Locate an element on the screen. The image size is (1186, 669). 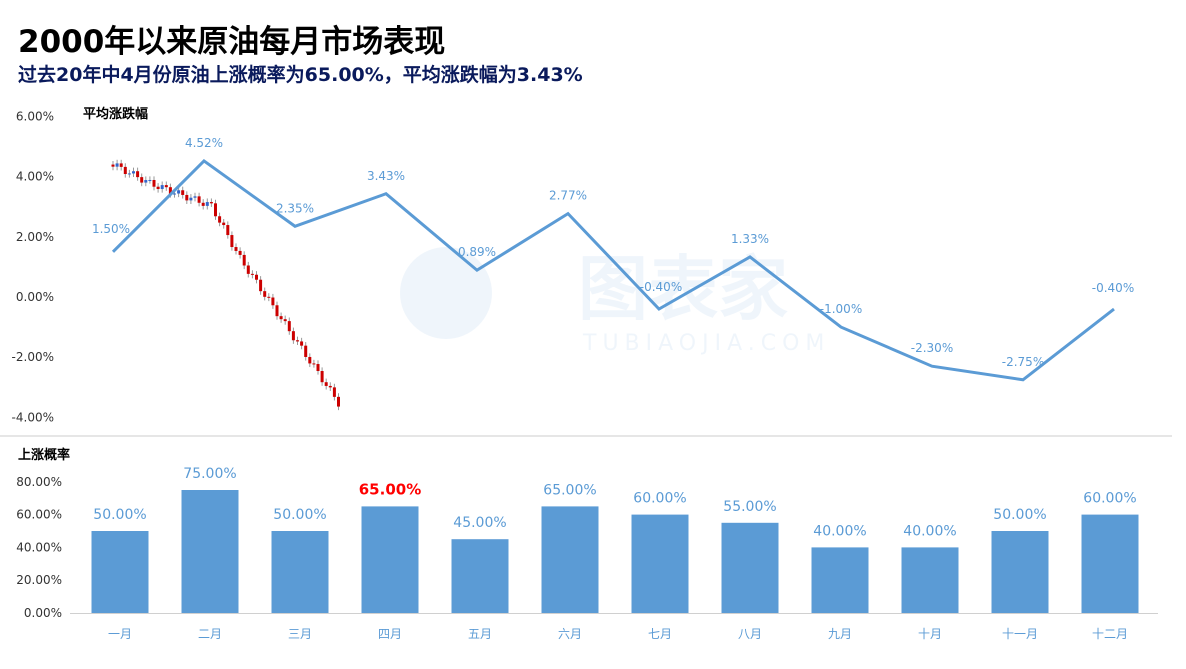
bar-ytick-label: 20.00% is located at coordinates (39, 580).